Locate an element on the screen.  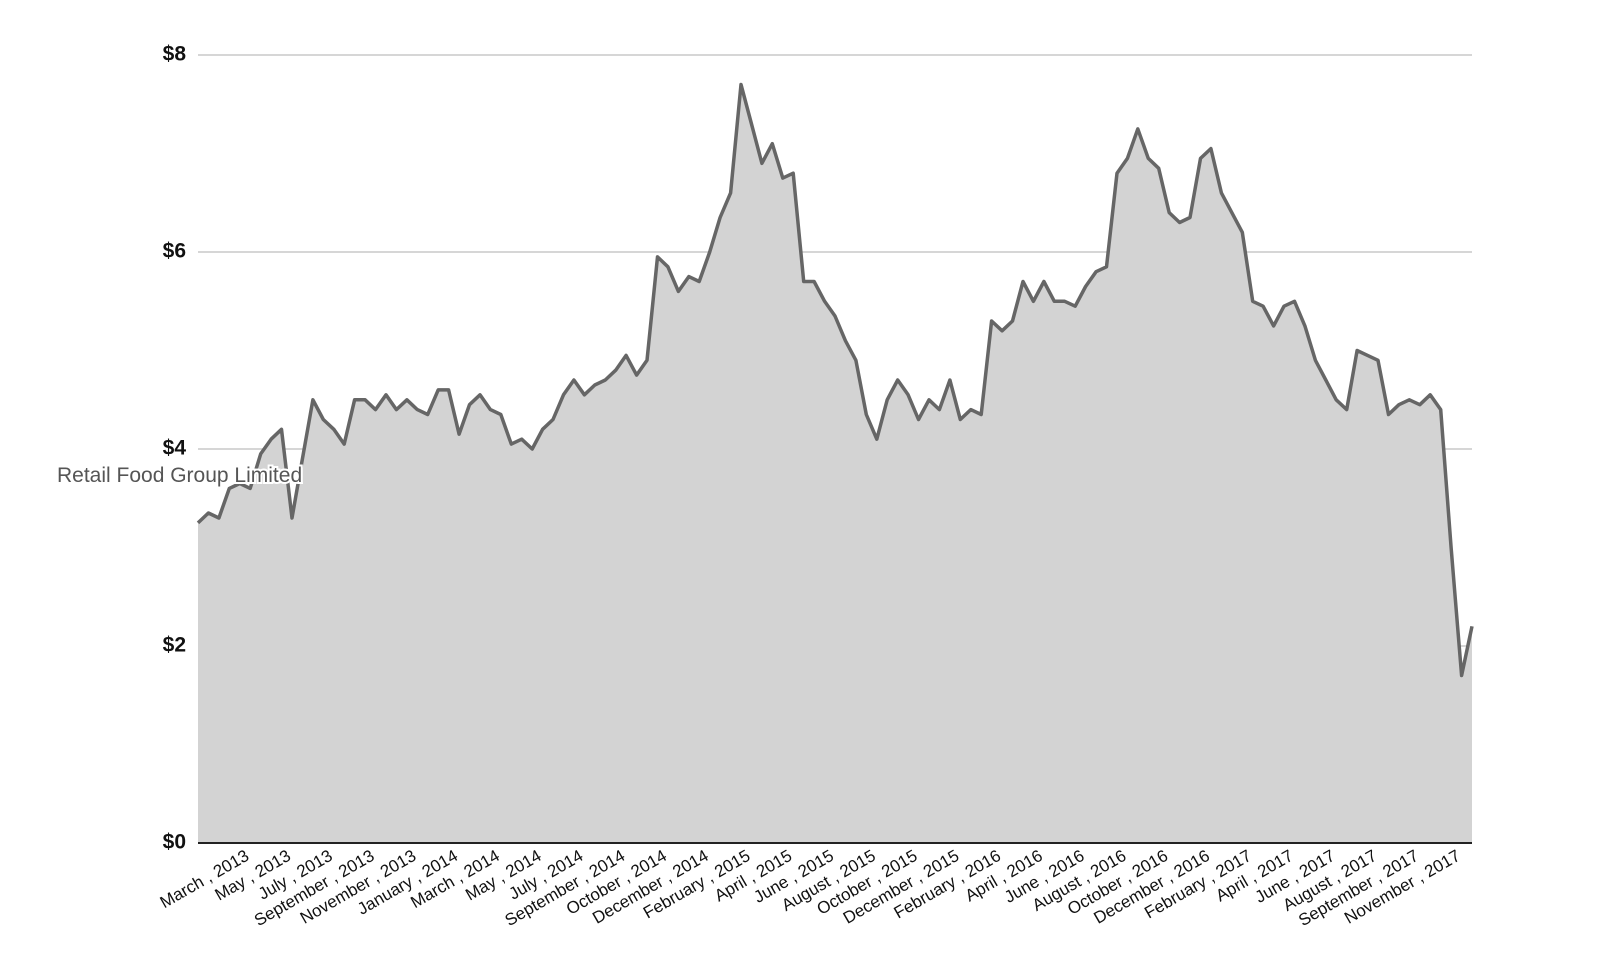
series-label: Retail Food Group Limited is located at coordinates (179, 475).